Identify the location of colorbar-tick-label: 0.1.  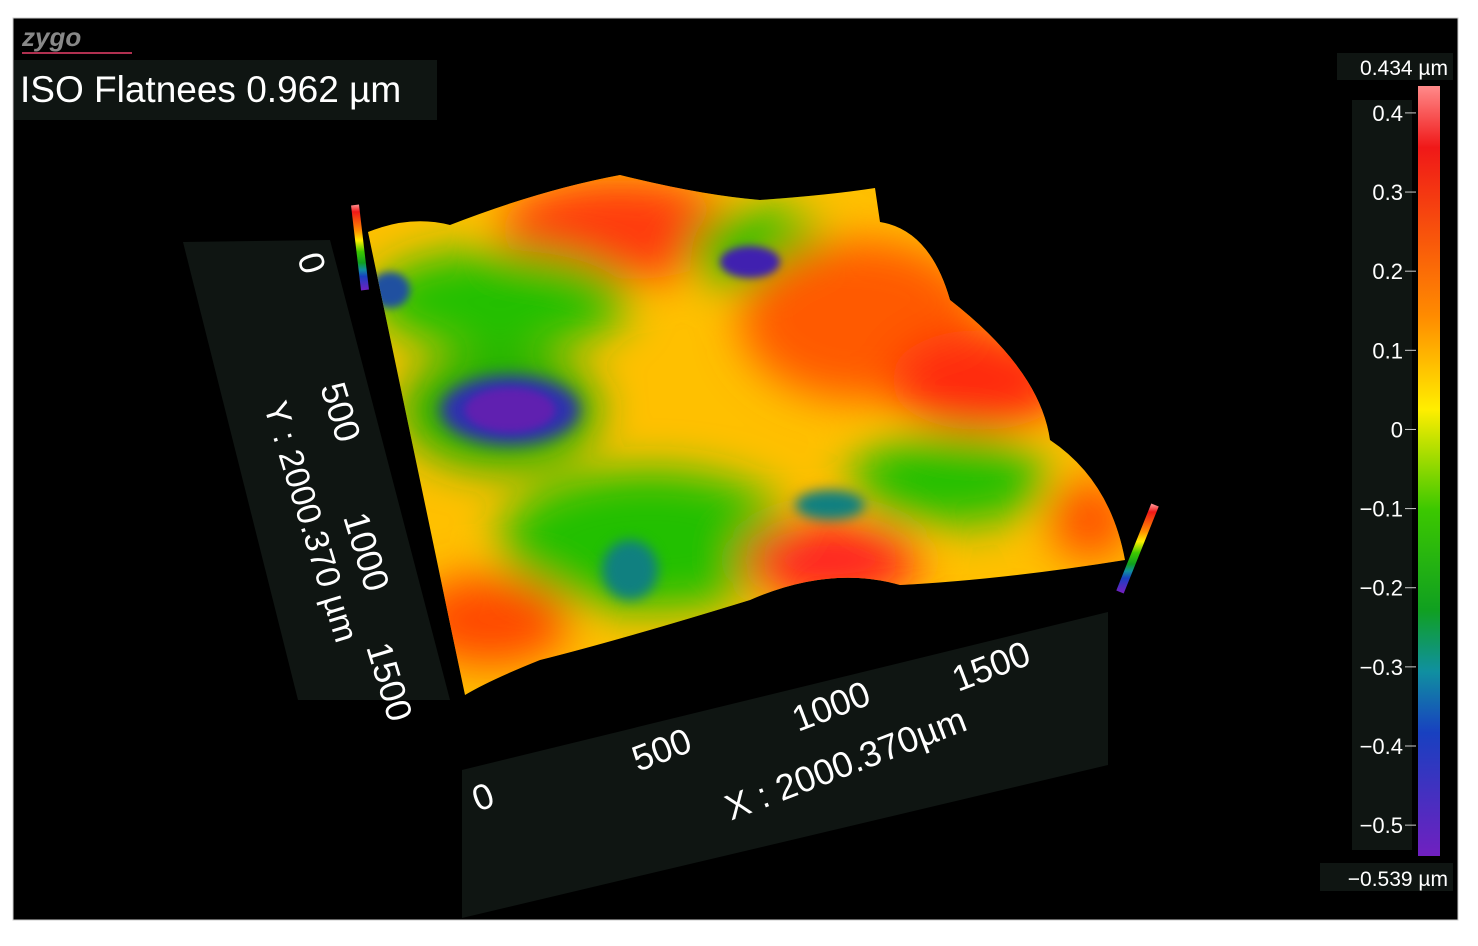
(1387, 350).